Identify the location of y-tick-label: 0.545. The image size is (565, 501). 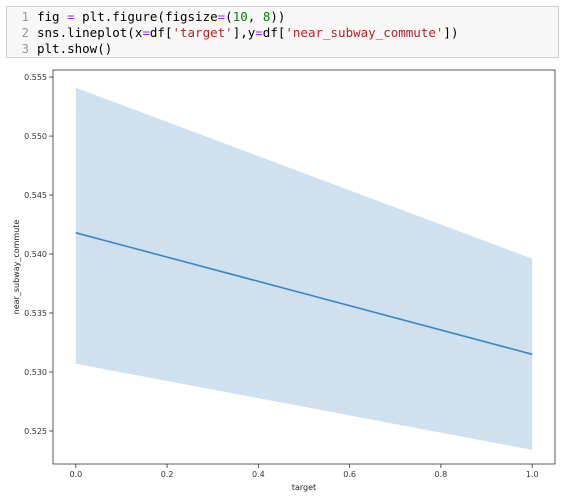
(35, 195).